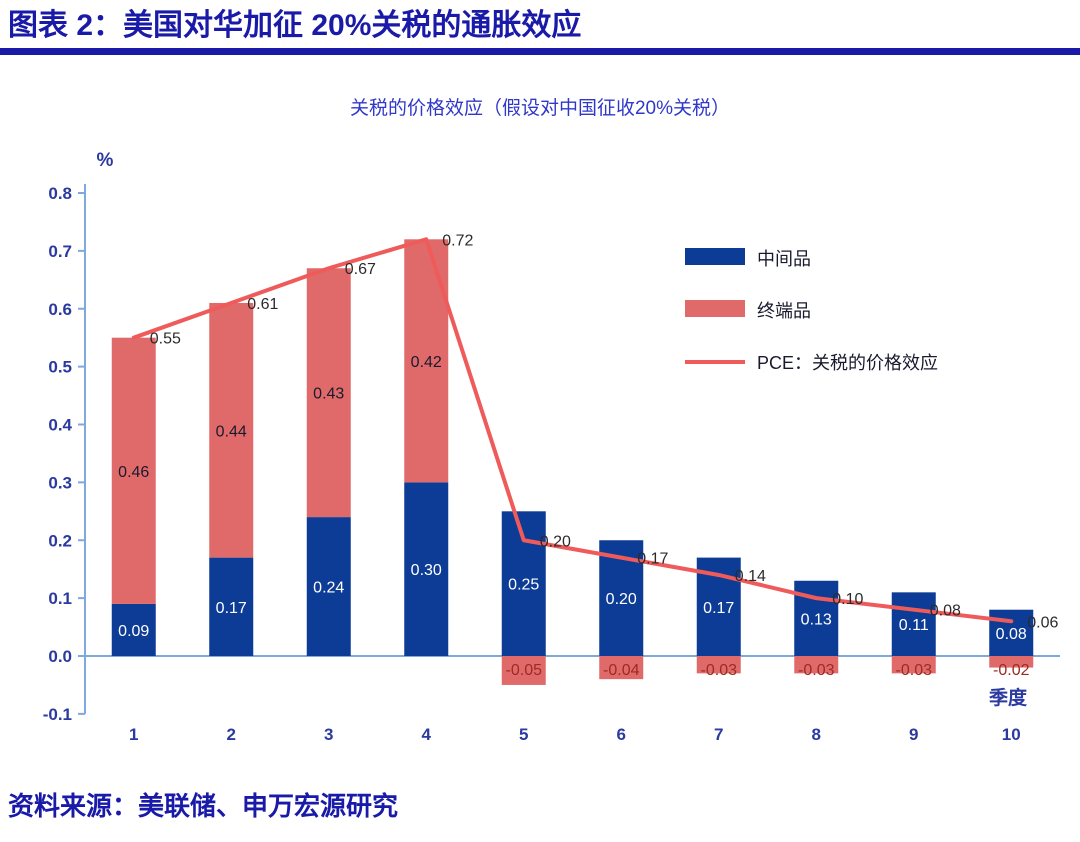 The width and height of the screenshot is (1080, 842). I want to click on line-label: 0.55, so click(165, 339).